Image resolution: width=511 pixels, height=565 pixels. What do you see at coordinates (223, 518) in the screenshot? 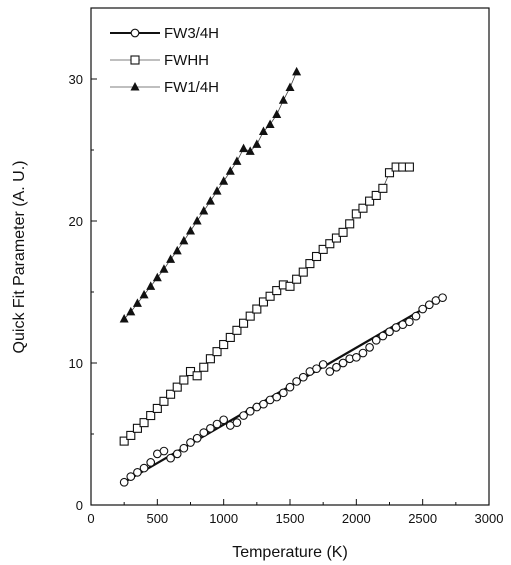
I see `x-tick-label: 1000` at bounding box center [223, 518].